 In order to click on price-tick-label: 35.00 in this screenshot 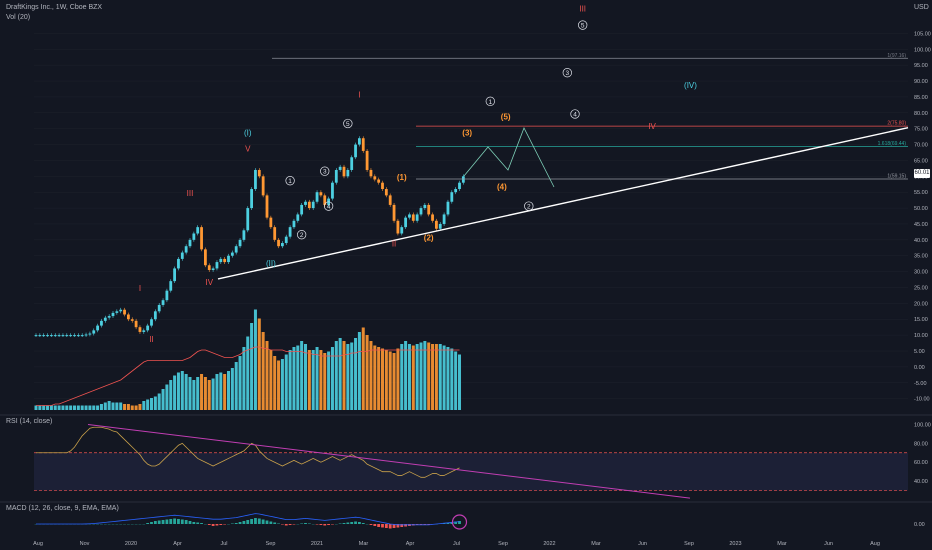, I will do `click(921, 257)`.